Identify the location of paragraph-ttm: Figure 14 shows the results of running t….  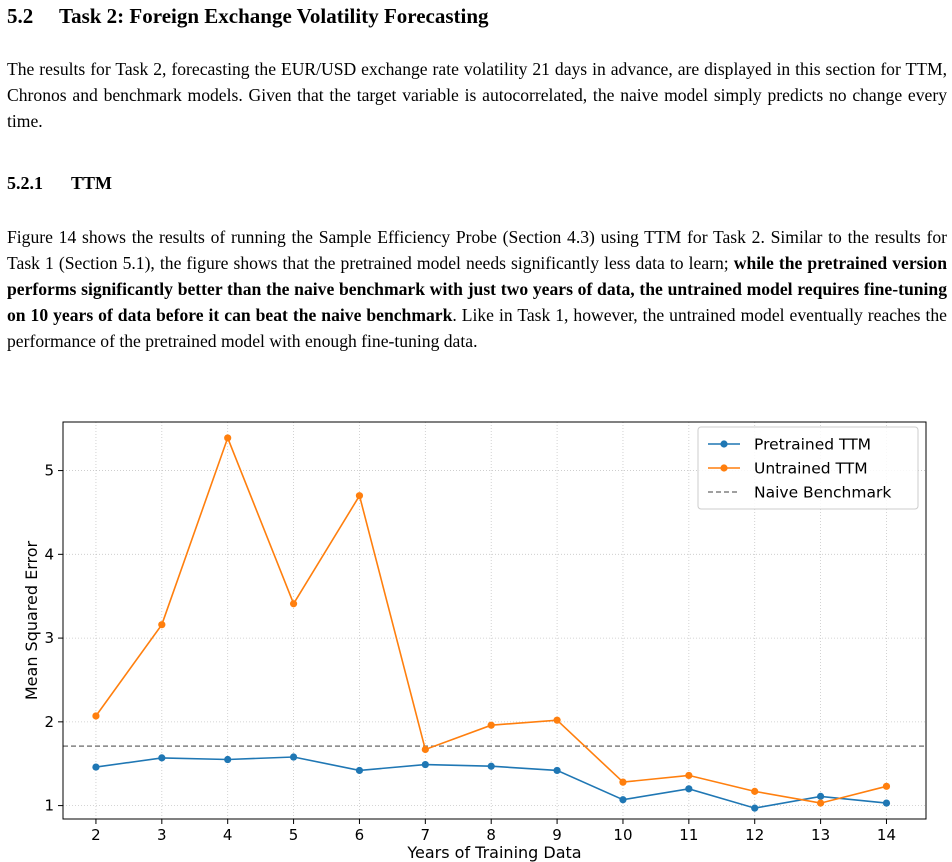
(477, 289).